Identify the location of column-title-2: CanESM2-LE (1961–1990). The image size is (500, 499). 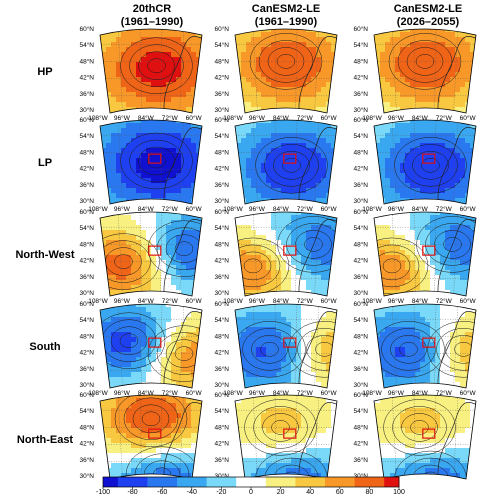
(286, 16).